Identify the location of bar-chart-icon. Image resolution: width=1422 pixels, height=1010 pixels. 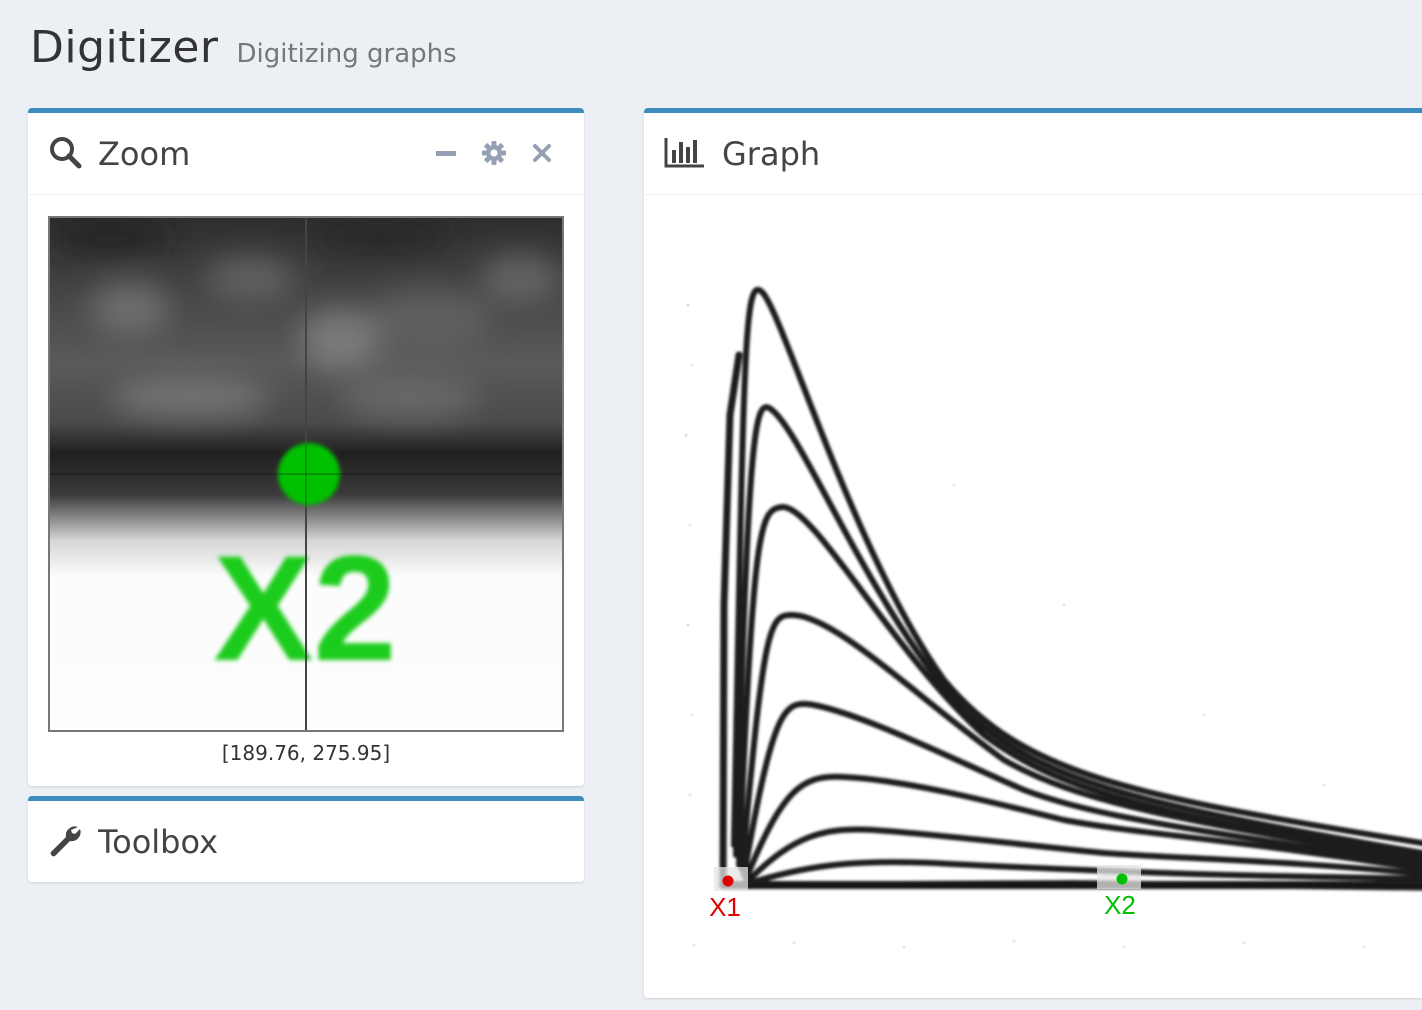
(685, 154).